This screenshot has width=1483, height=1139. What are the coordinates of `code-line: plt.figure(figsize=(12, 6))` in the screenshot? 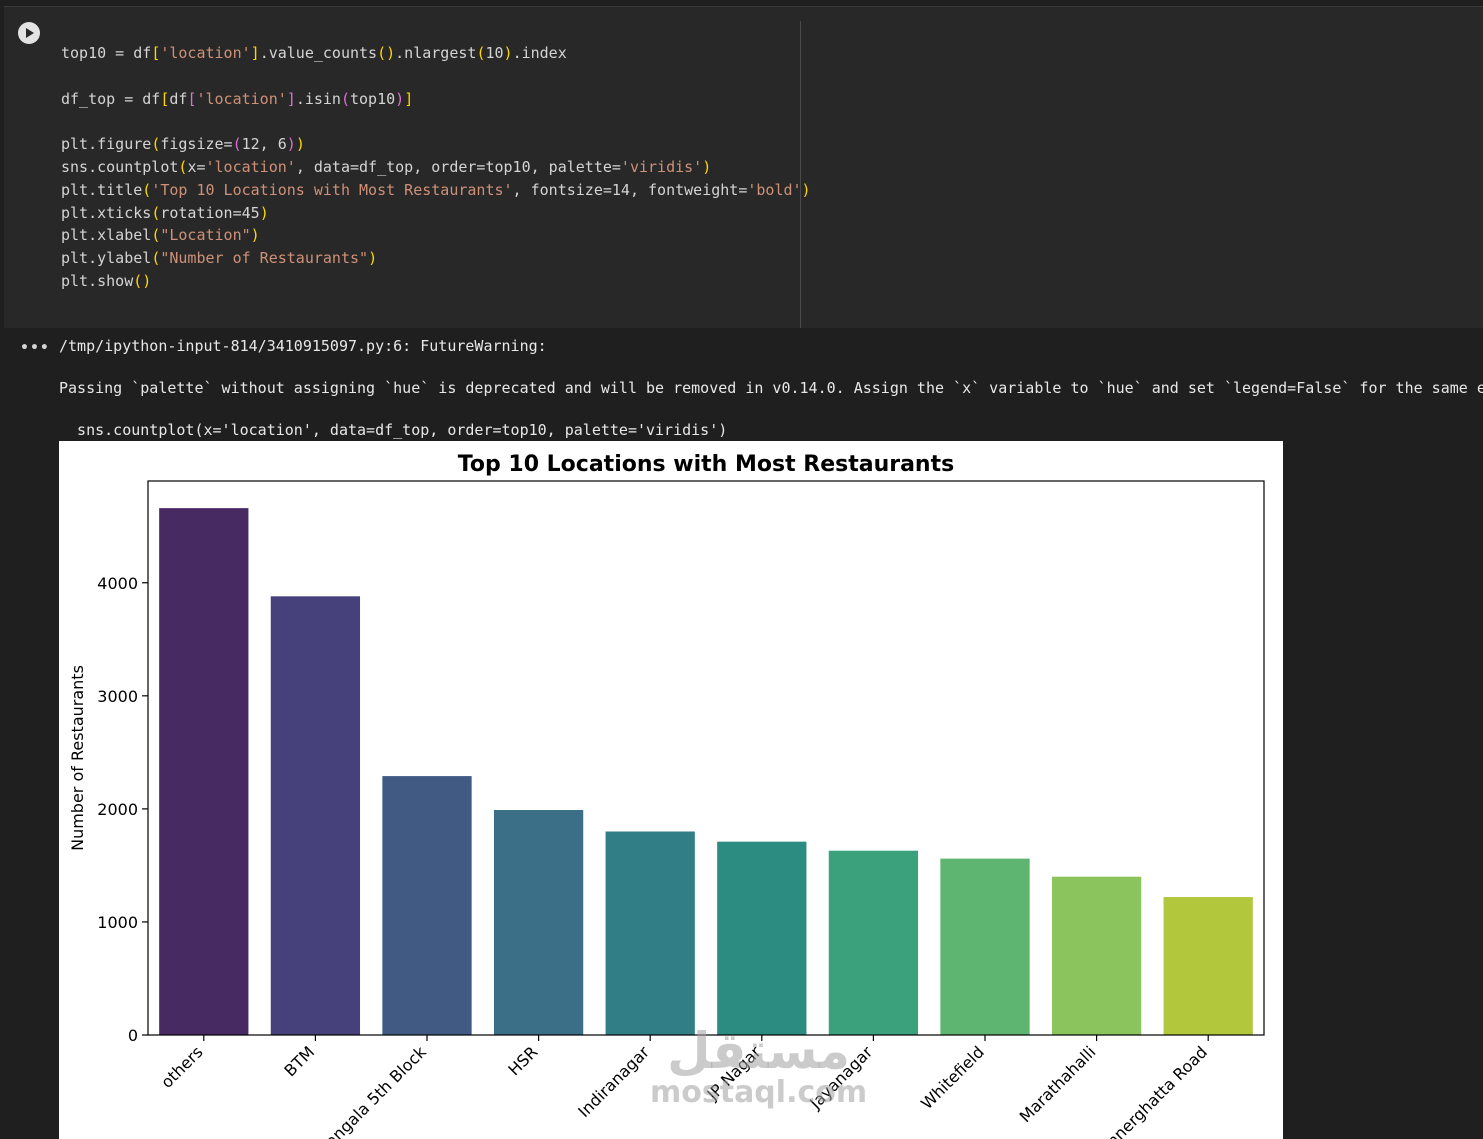 It's located at (436, 144).